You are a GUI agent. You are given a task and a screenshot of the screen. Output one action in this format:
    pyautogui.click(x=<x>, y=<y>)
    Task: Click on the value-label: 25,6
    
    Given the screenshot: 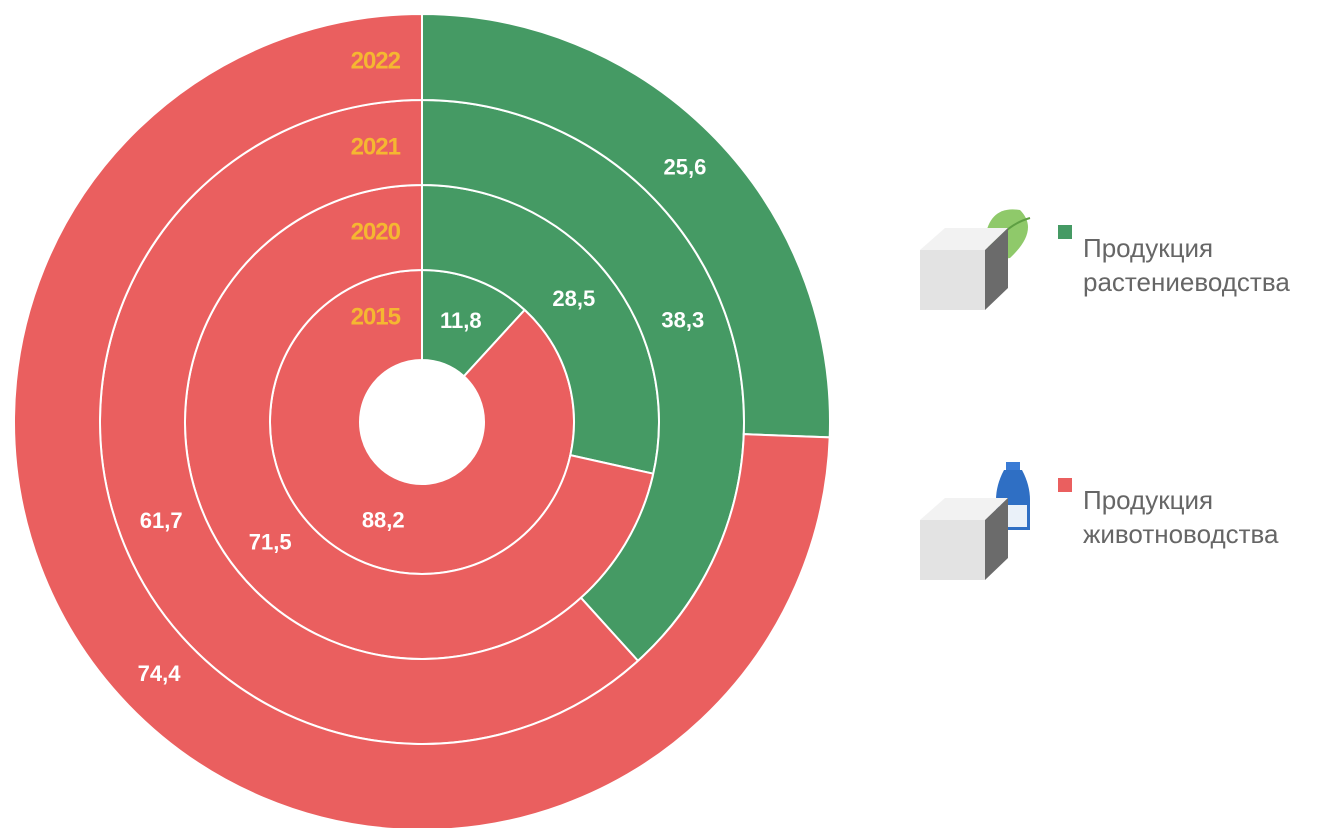 What is the action you would take?
    pyautogui.click(x=684, y=167)
    